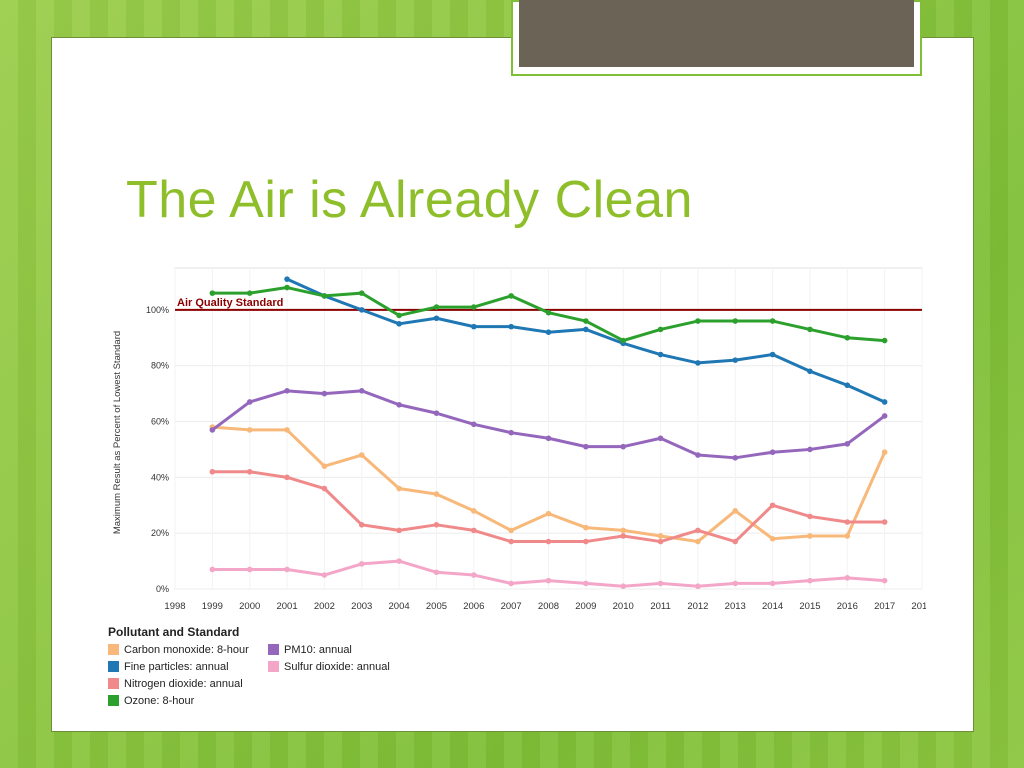 The width and height of the screenshot is (1024, 768). Describe the element at coordinates (176, 666) in the screenshot. I see `legend-label: Fine particles: annual` at that location.